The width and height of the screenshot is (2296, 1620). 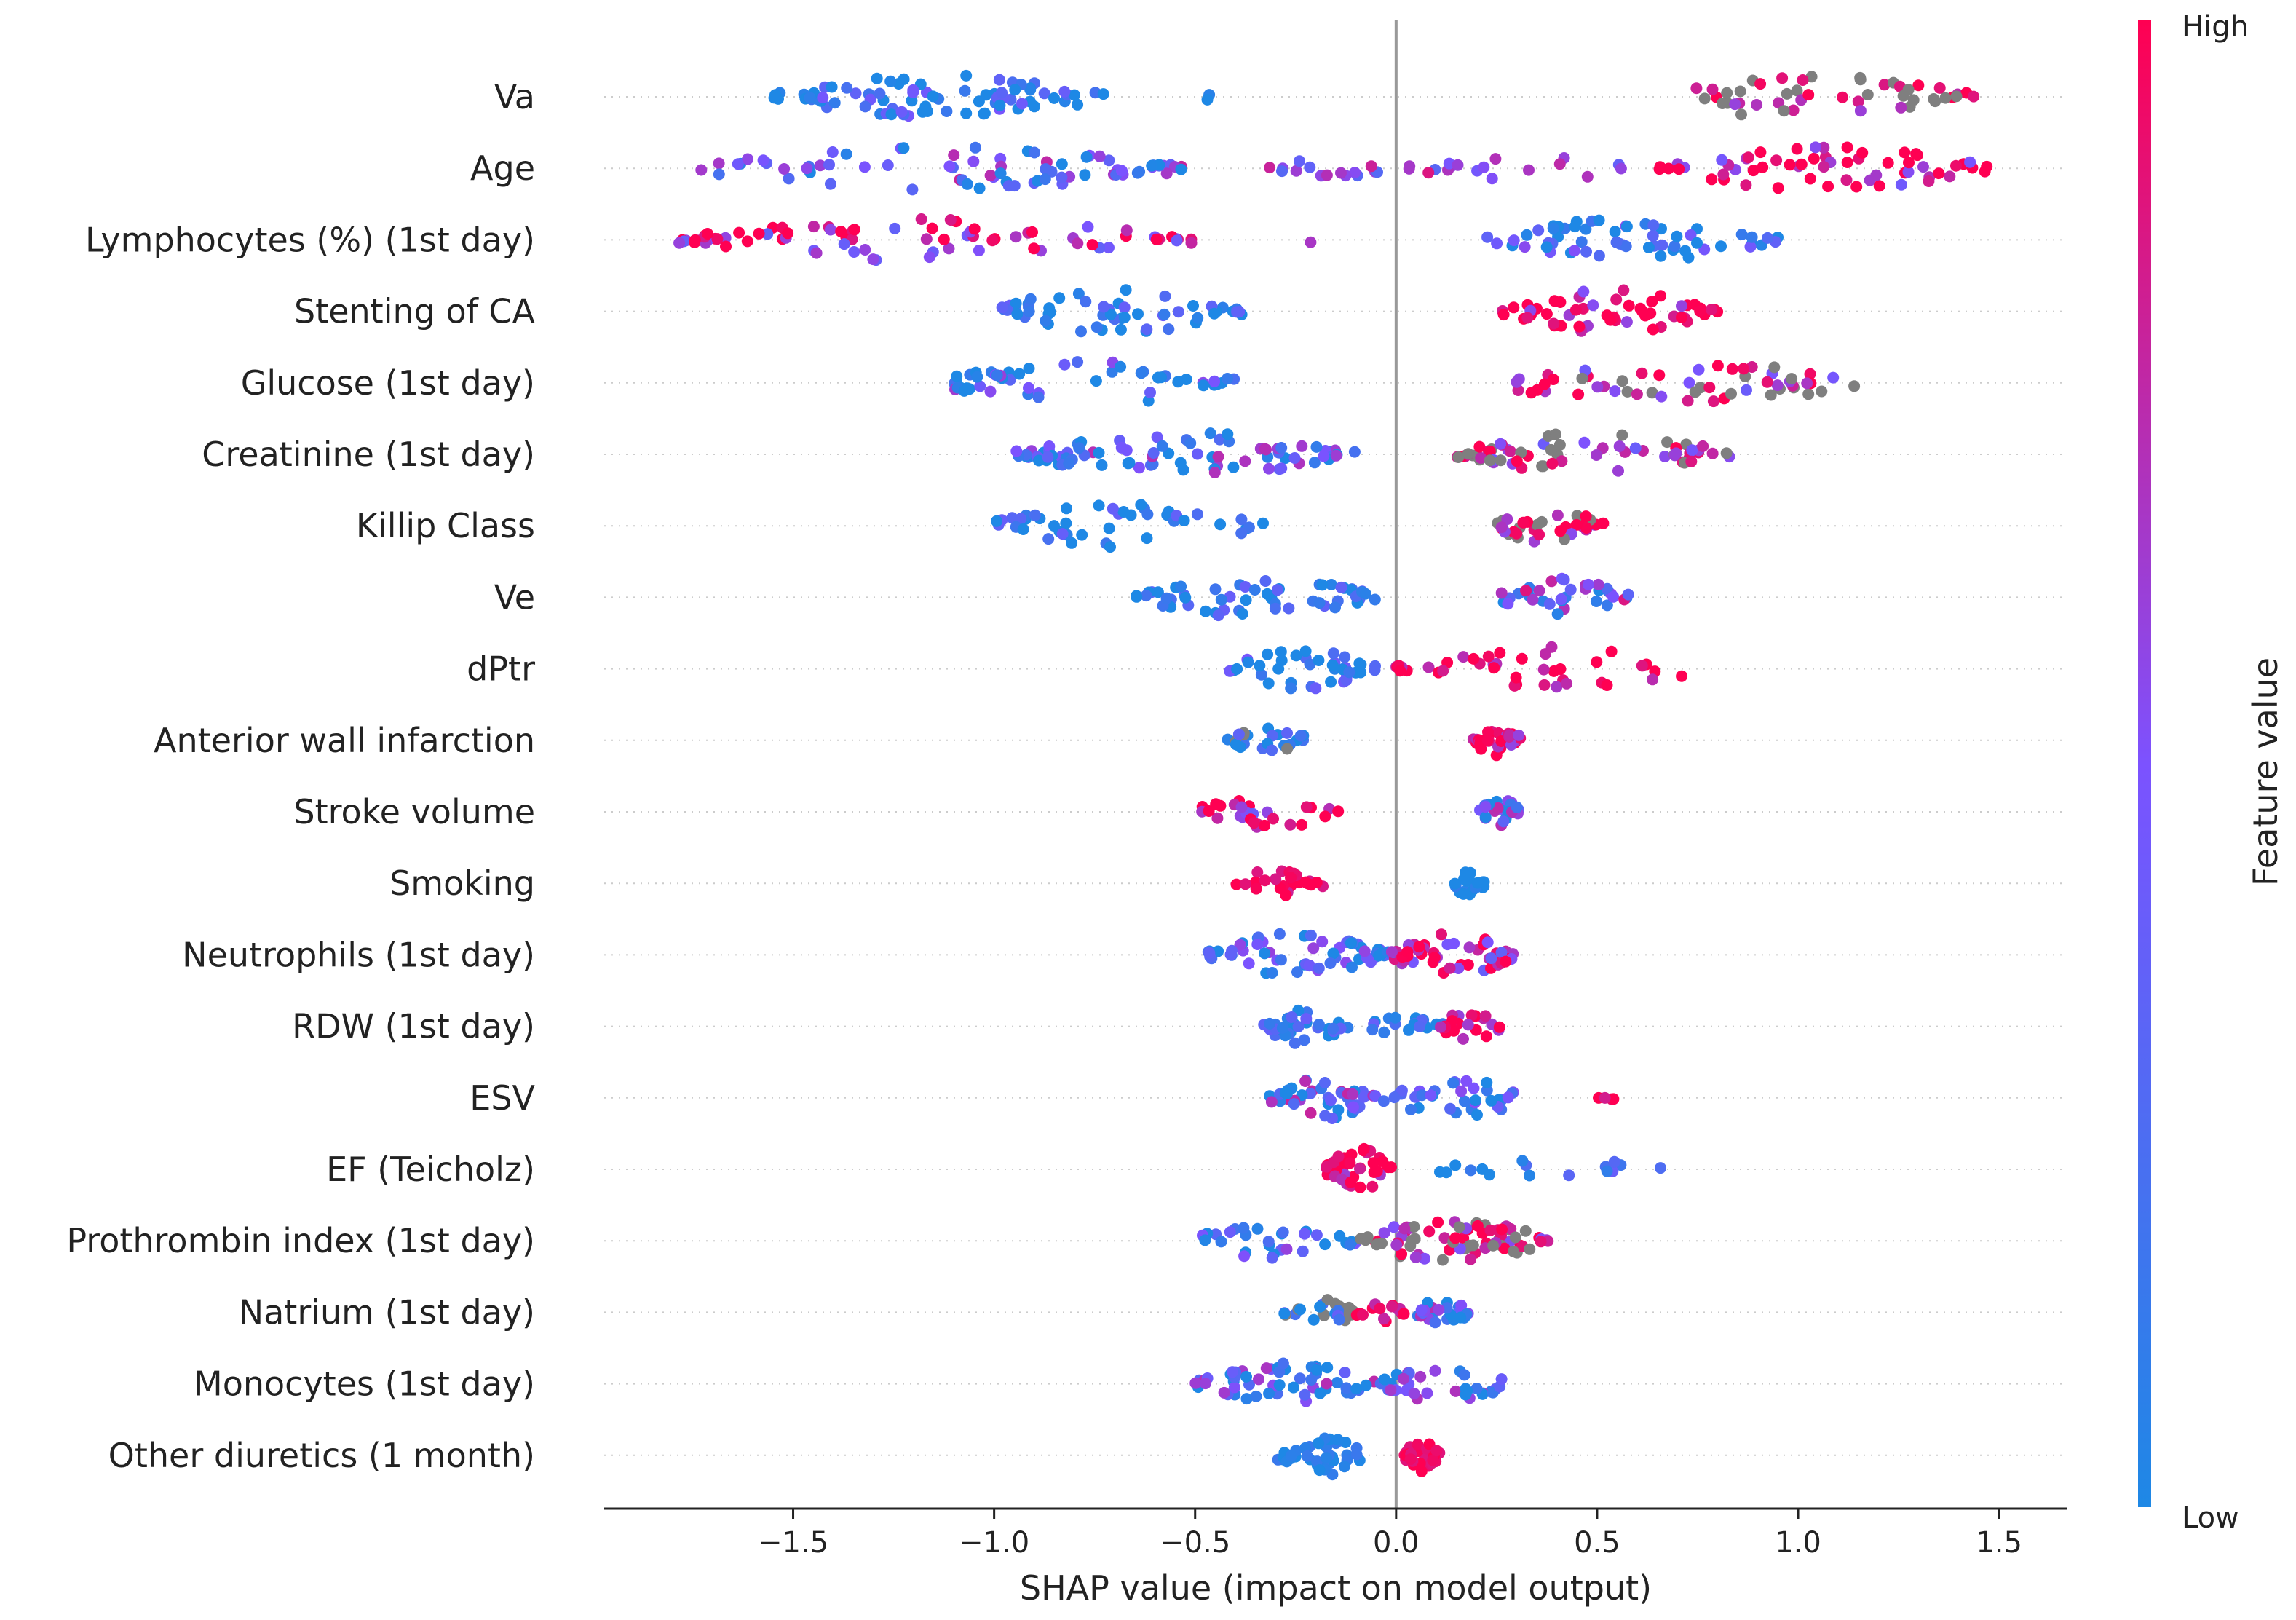 What do you see at coordinates (502, 169) in the screenshot?
I see `feature-label: Age` at bounding box center [502, 169].